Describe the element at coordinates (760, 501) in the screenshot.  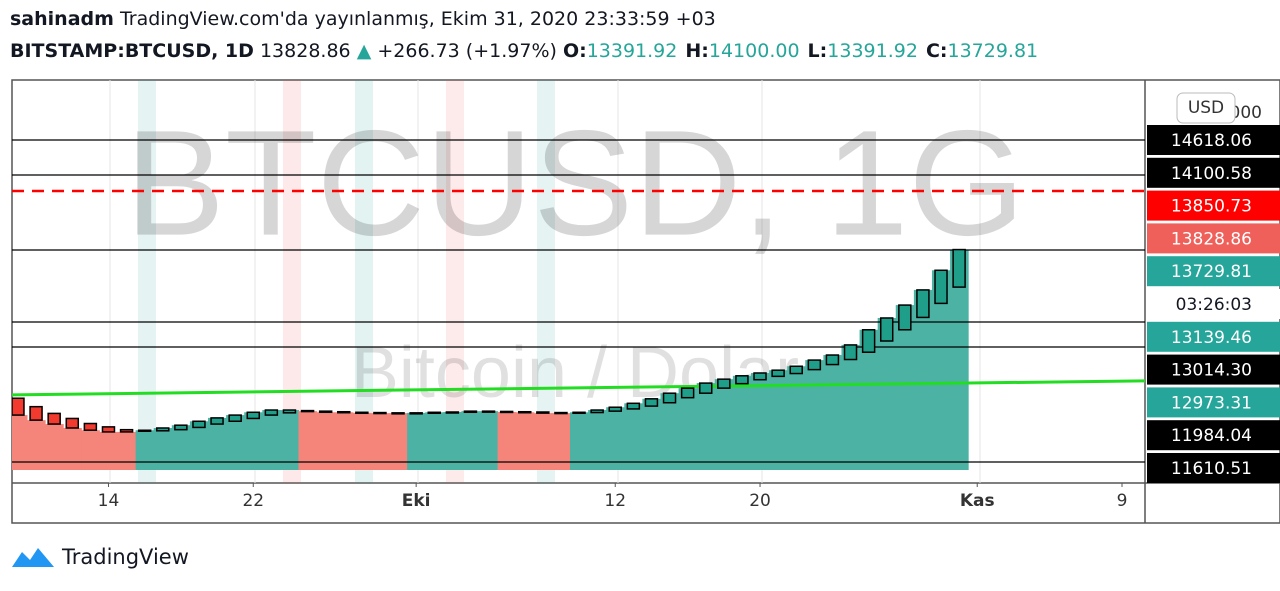
I see `x-tick-label: 20` at that location.